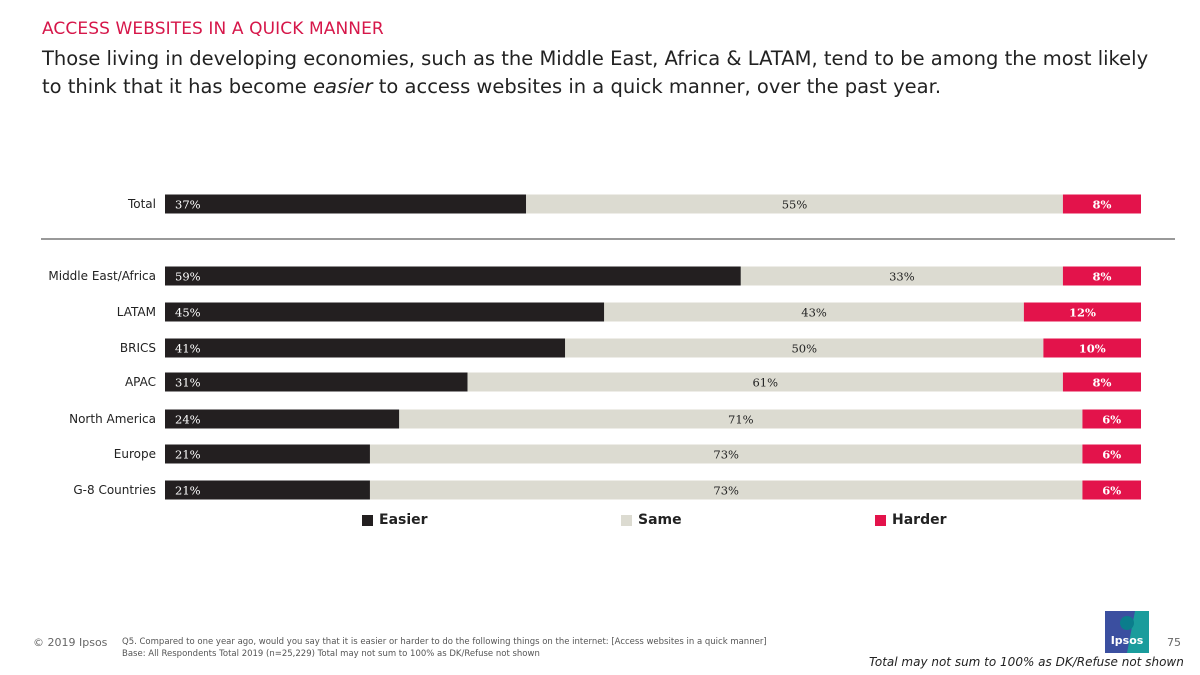  I want to click on bar-same-latam, so click(814, 312).